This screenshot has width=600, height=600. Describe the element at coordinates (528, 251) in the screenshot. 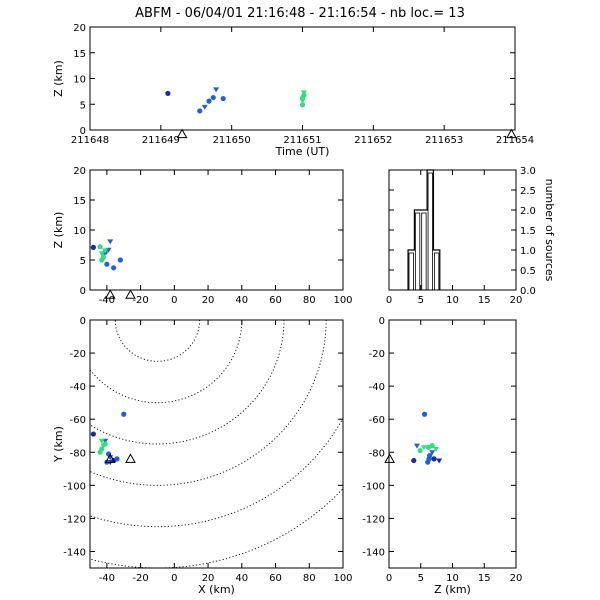

I see `y-tick-label: 1.0` at that location.